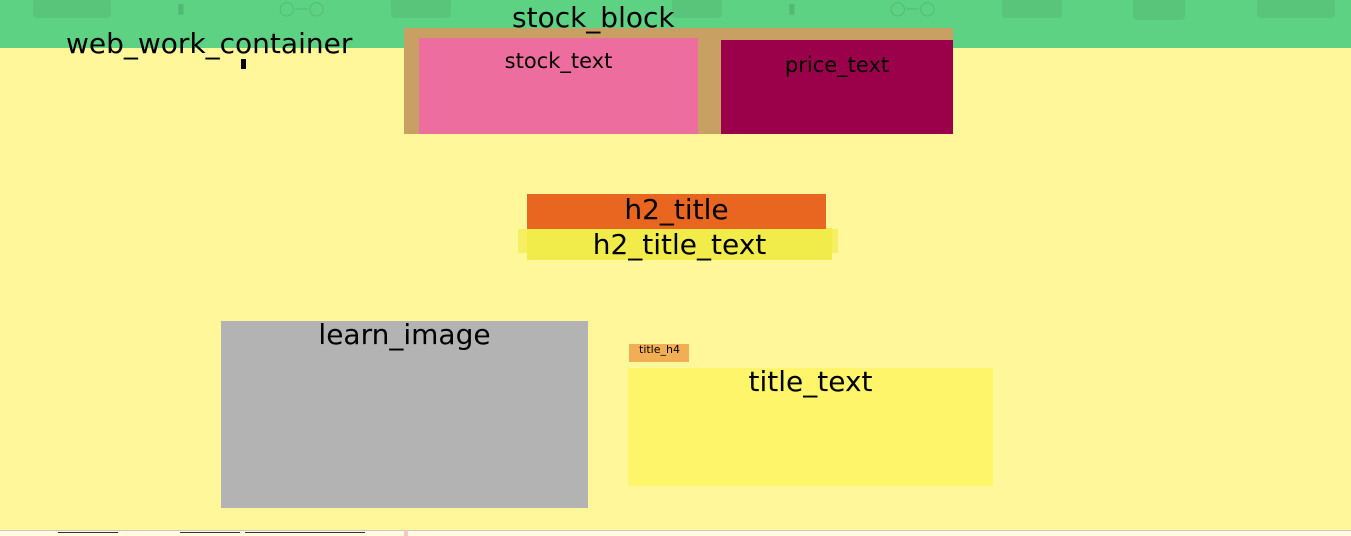 The image size is (1351, 536). I want to click on stock-block-label: stock_block, so click(593, 17).